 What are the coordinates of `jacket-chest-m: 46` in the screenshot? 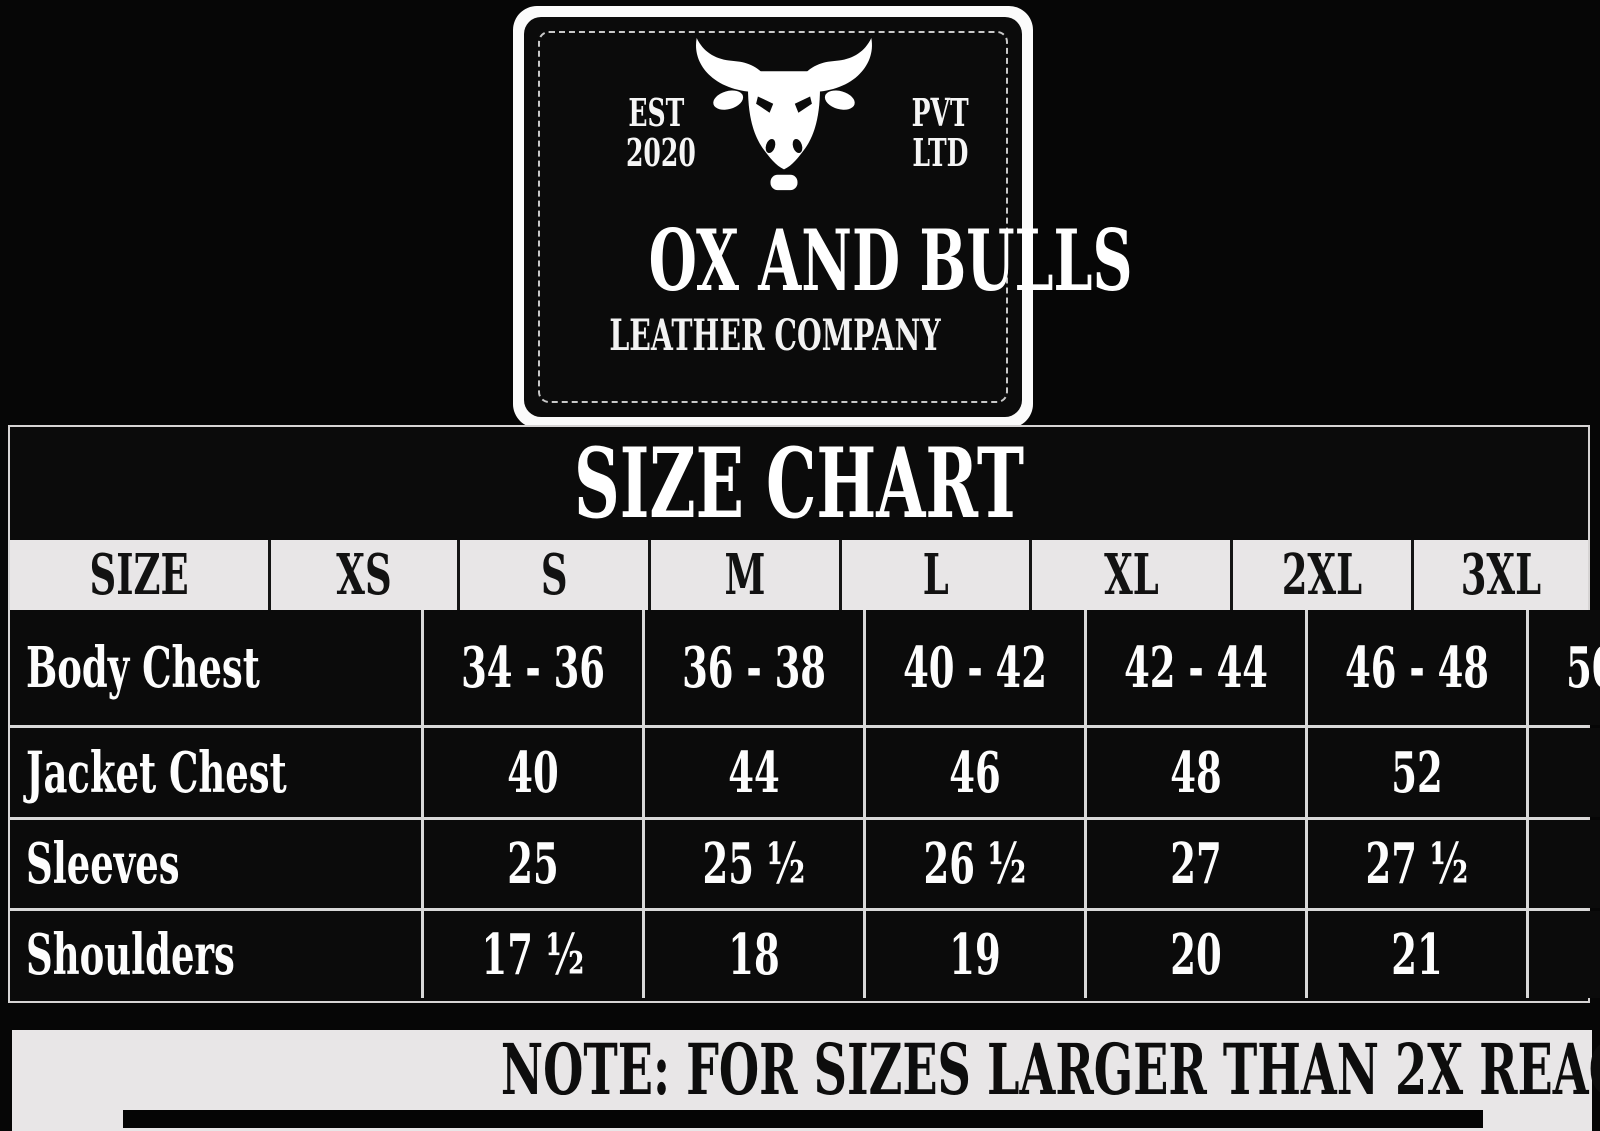 It's located at (975, 772).